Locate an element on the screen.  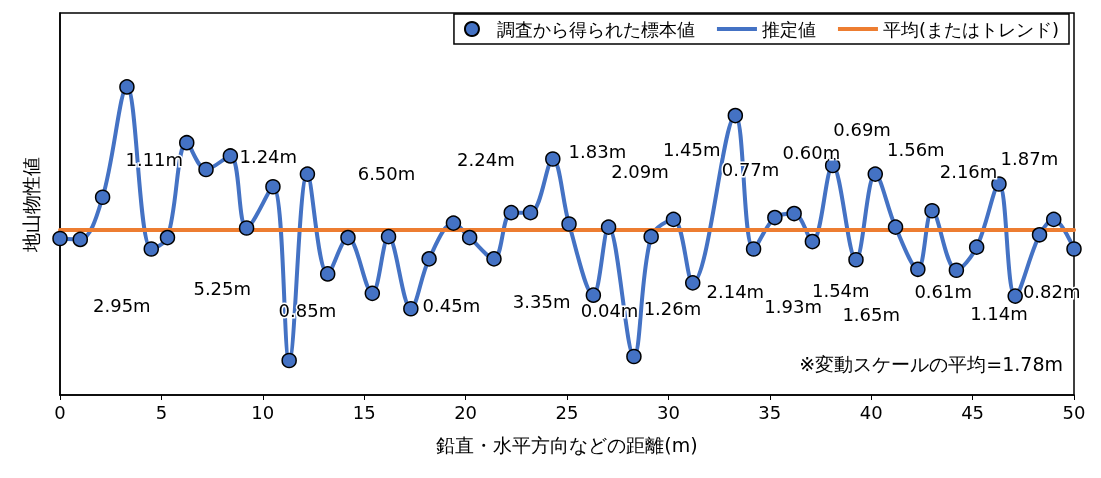
x-tick-label: 30 is located at coordinates (668, 412).